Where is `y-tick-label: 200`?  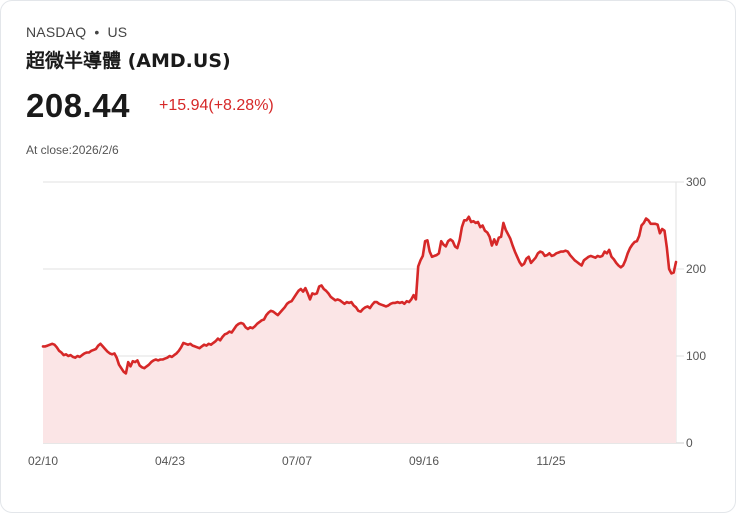
y-tick-label: 200 is located at coordinates (696, 269).